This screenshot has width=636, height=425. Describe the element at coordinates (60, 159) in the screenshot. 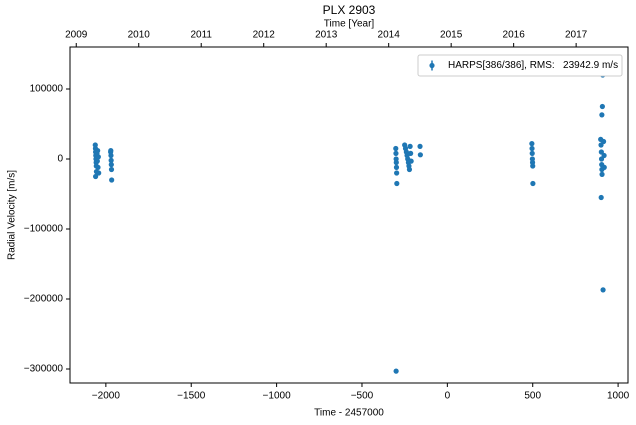

I see `y-tick-label: 0` at that location.